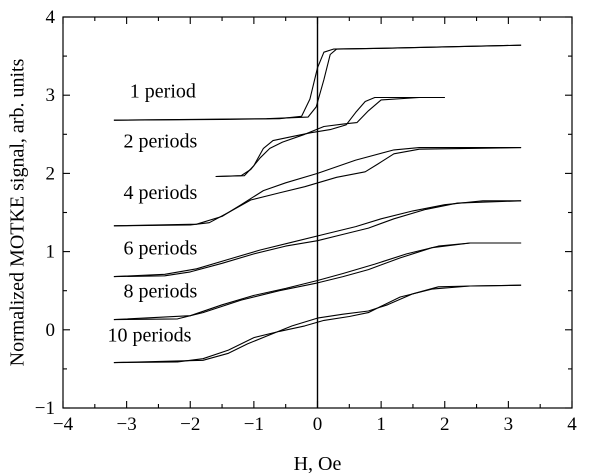 The width and height of the screenshot is (597, 474). I want to click on series-label-2: 4 periods, so click(160, 193).